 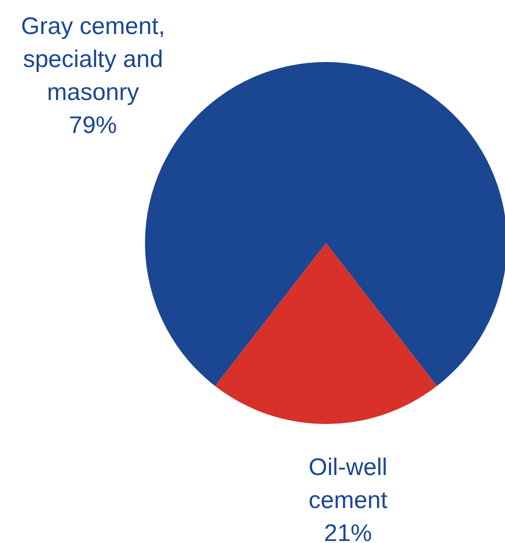 What do you see at coordinates (326, 333) in the screenshot?
I see `pie-slice` at bounding box center [326, 333].